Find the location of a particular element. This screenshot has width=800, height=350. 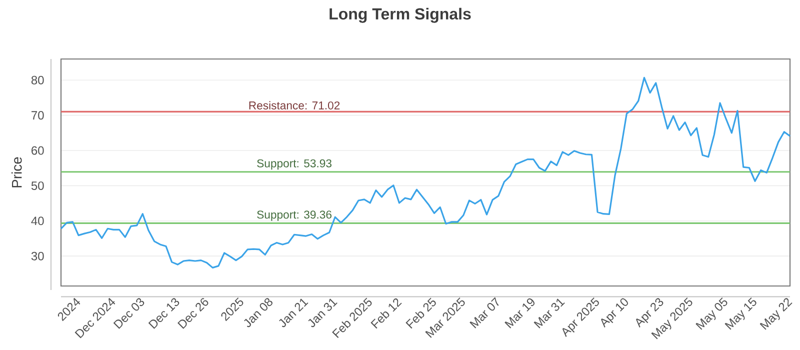

x-tick-label: Apr 10 is located at coordinates (614, 313).